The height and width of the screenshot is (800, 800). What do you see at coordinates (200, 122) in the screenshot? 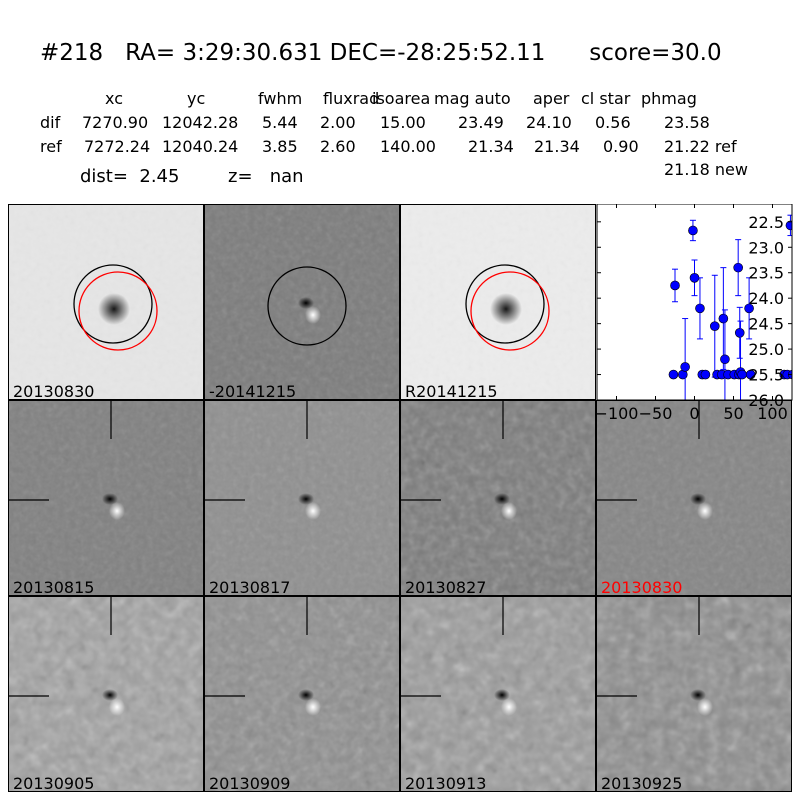
I see `table-cell: 12042.28` at bounding box center [200, 122].